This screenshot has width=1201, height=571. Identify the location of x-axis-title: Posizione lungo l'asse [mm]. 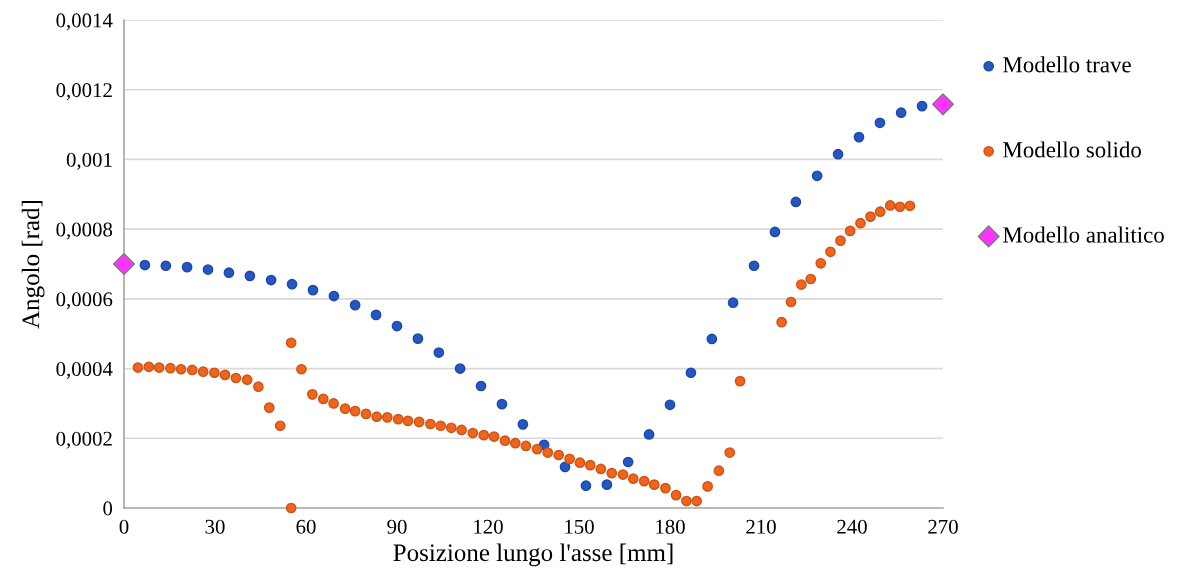
(533, 555).